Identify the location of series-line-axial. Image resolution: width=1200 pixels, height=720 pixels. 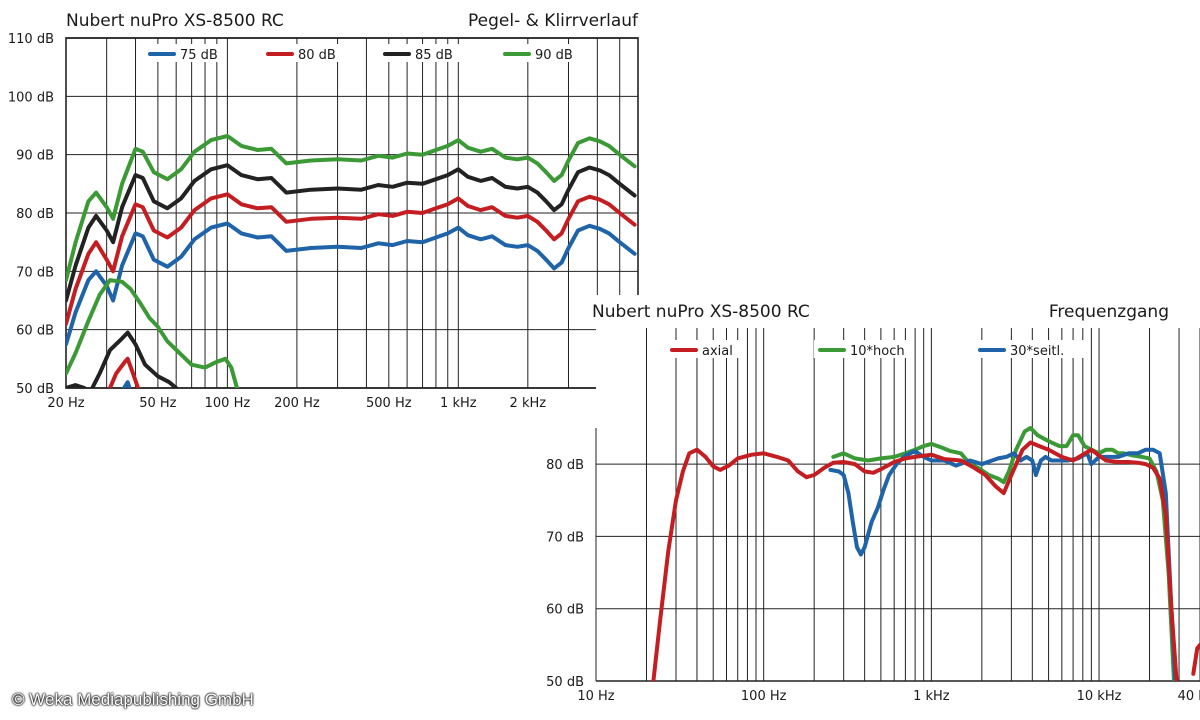
(915, 560).